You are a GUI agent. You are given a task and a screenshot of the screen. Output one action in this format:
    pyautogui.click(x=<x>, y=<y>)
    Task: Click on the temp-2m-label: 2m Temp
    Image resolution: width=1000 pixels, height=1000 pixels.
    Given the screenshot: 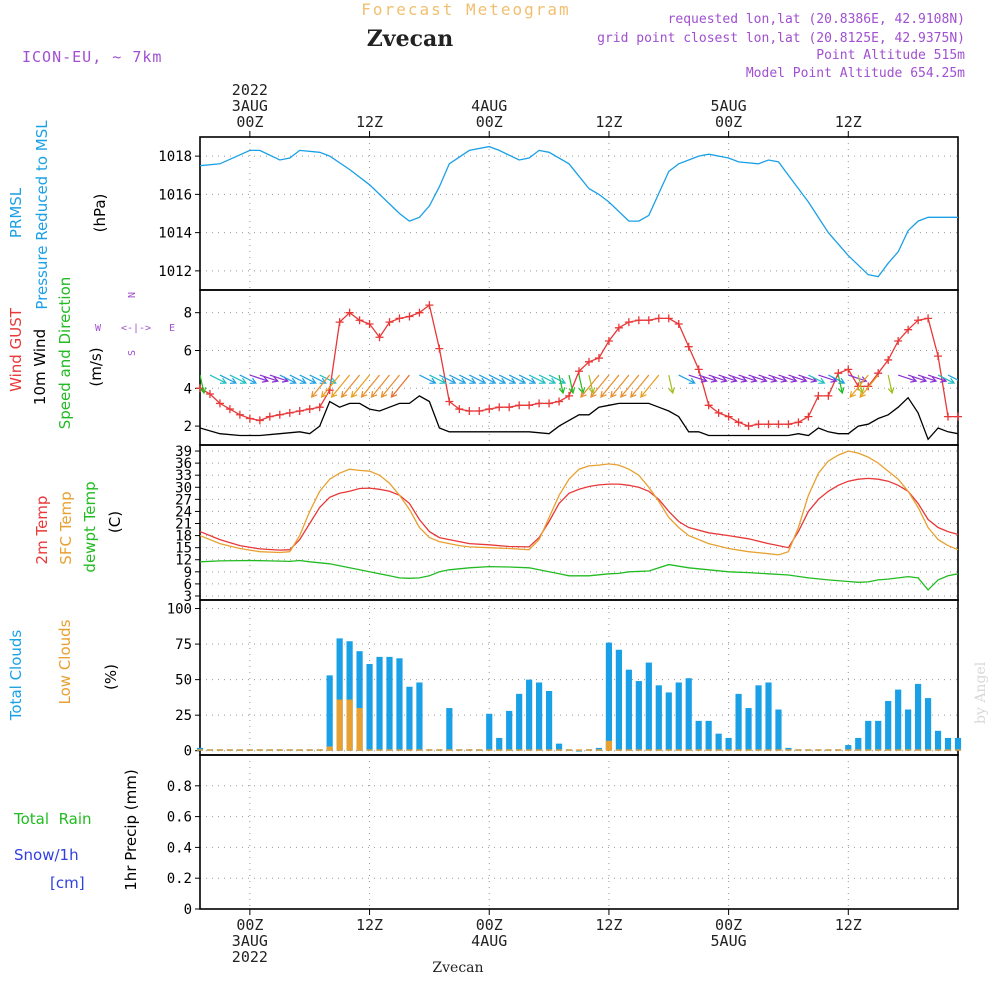 What is the action you would take?
    pyautogui.click(x=42, y=530)
    